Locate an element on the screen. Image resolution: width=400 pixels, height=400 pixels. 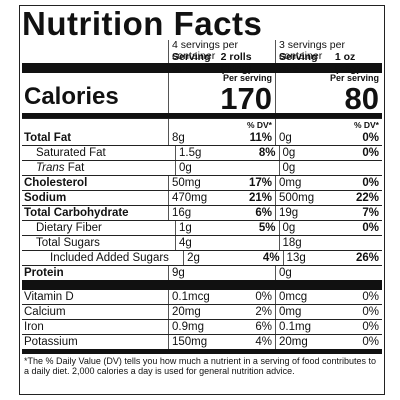
nutrient-row: Cholesterol 50mg 17% 0mg 0% is located at coordinates (202, 182).